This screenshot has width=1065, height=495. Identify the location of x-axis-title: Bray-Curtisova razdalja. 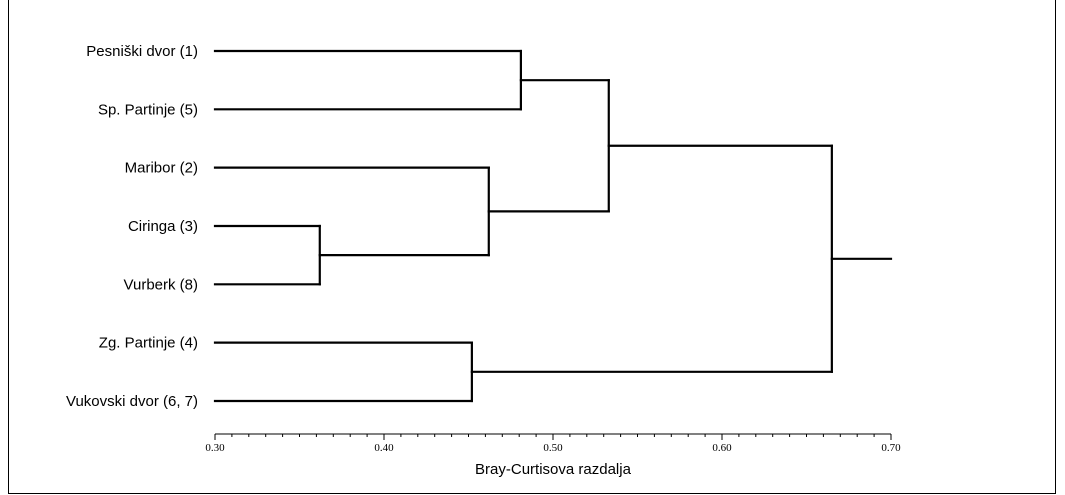
(553, 469).